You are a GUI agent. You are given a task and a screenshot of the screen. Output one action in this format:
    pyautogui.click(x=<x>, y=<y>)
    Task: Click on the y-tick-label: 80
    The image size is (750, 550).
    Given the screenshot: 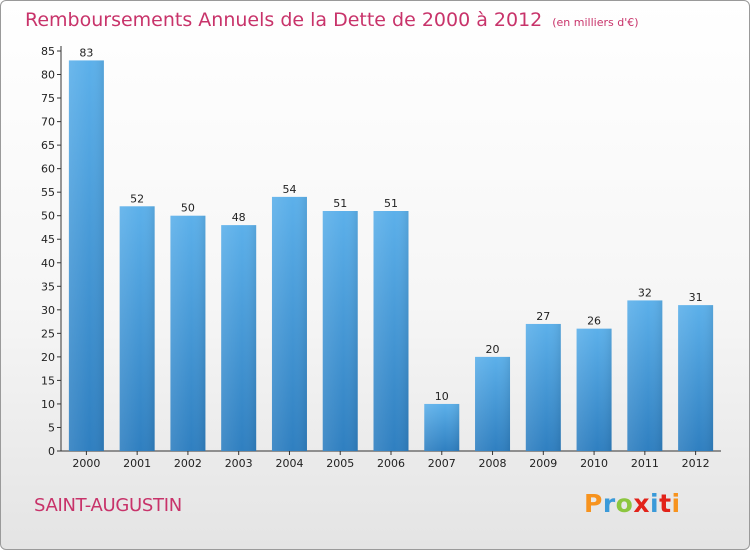 What is the action you would take?
    pyautogui.click(x=48, y=75)
    